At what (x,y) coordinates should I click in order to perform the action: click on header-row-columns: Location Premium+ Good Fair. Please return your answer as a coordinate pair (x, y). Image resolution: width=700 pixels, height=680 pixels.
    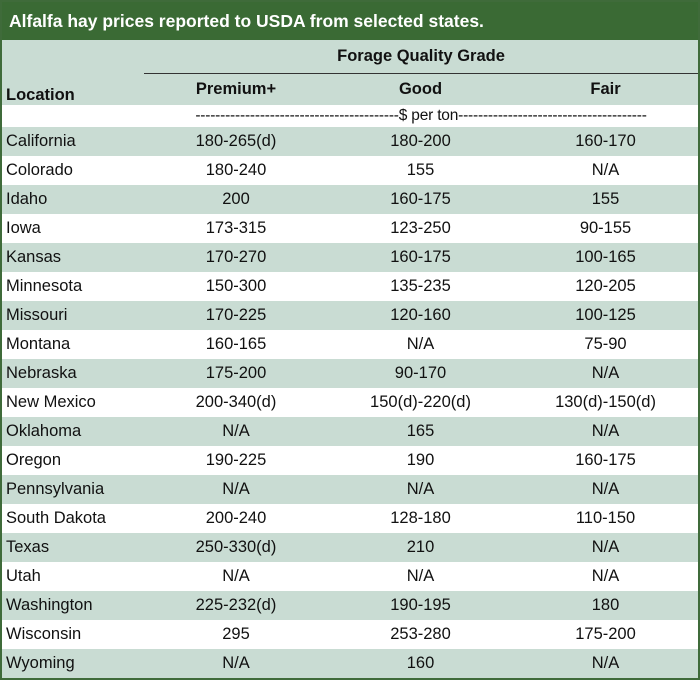
    Looking at the image, I should click on (350, 89).